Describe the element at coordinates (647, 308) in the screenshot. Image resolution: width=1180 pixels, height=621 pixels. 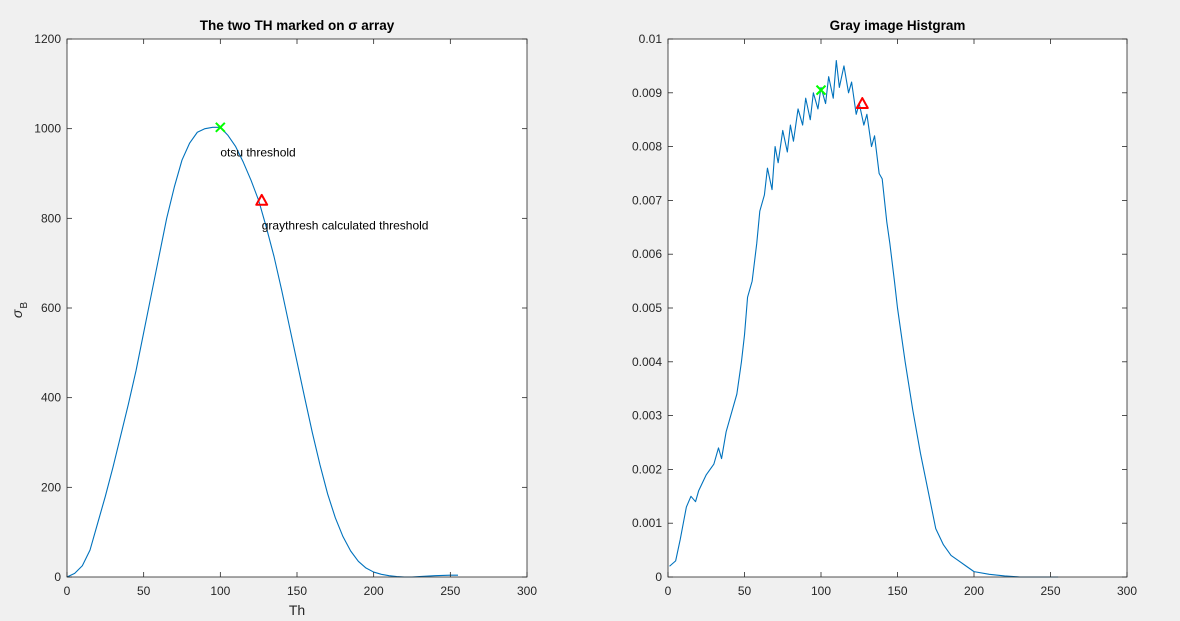
I see `y-tick-label: 0.005` at that location.